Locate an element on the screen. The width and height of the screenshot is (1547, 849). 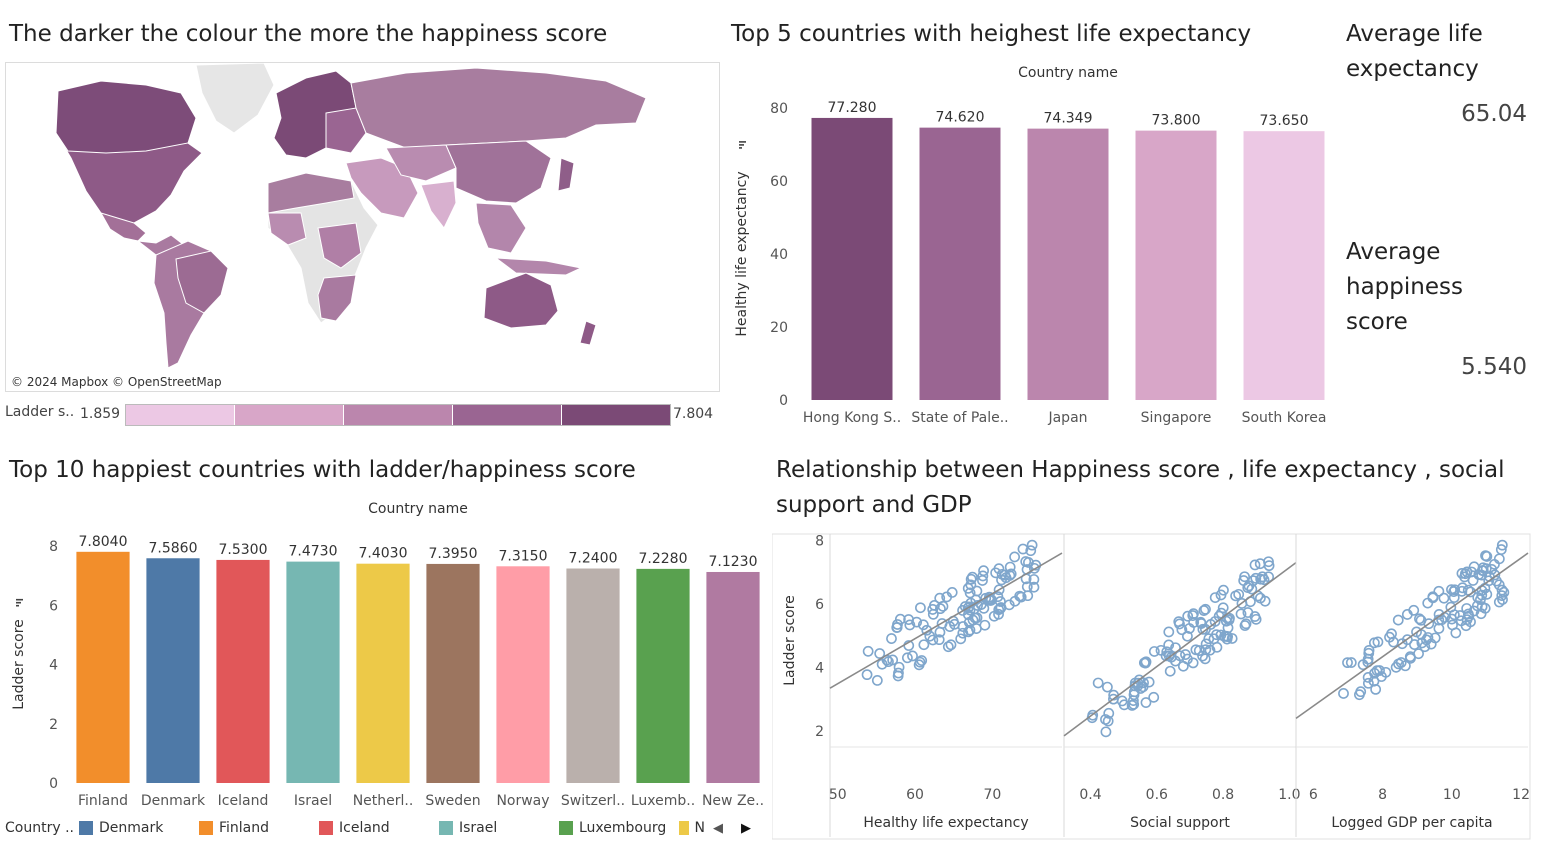
category-label: Israel is located at coordinates (313, 801).